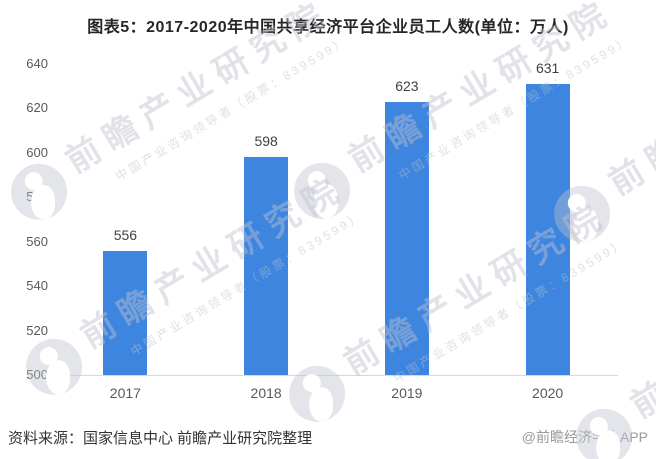  Describe the element at coordinates (328, 437) in the screenshot. I see `footer: 资料来源：国家信息中心 前瞻产业研究院整理 @前瞻经济学人APP` at that location.